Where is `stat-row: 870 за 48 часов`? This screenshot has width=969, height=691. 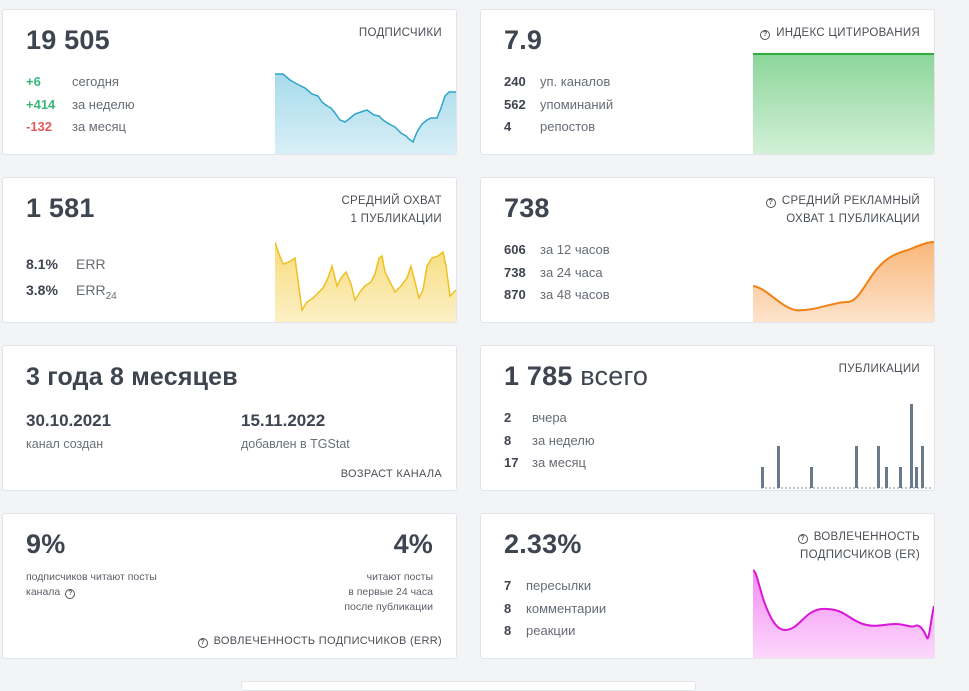
stat-row: 870 за 48 часов is located at coordinates (557, 295).